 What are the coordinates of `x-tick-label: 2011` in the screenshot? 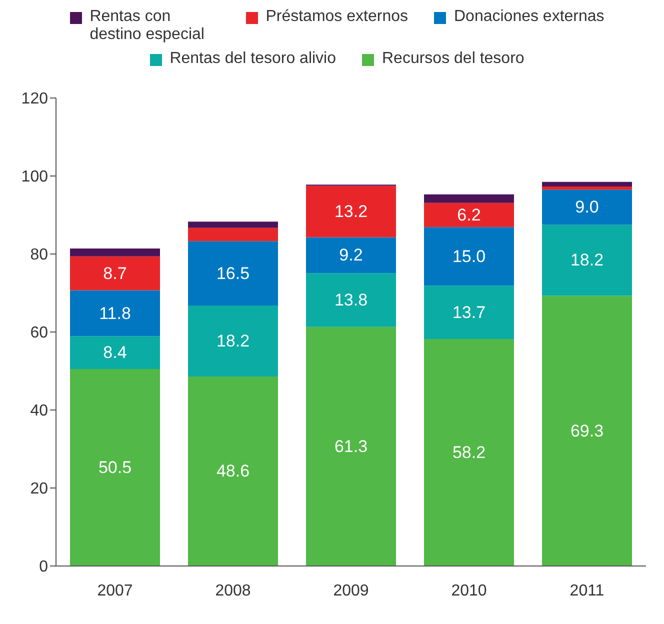 It's located at (587, 591).